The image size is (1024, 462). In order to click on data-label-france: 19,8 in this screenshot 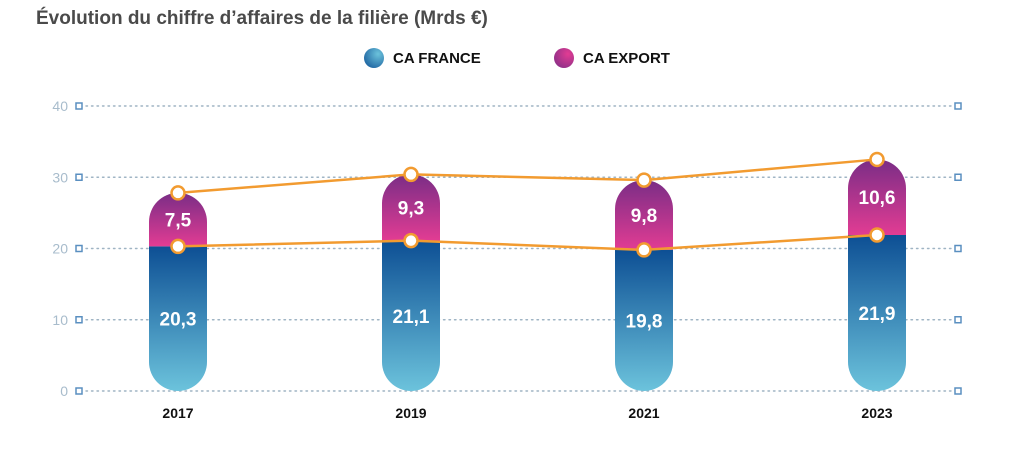, I will do `click(644, 321)`.